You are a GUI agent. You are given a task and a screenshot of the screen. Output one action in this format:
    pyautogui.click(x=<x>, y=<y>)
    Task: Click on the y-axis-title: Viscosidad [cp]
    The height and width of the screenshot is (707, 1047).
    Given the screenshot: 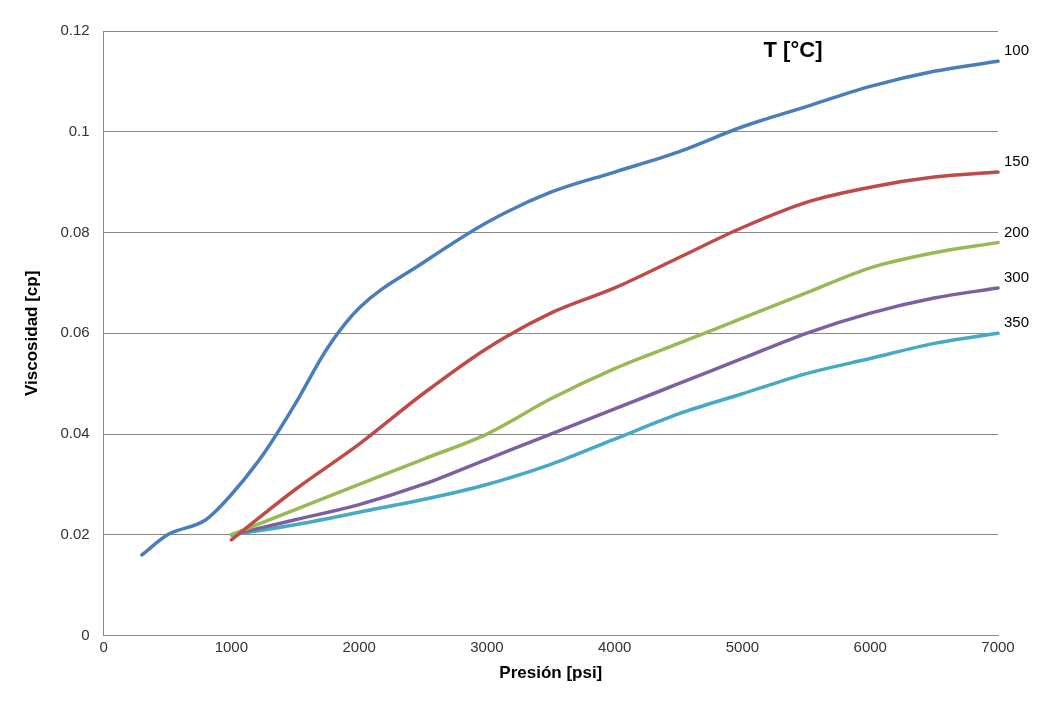 What is the action you would take?
    pyautogui.click(x=31, y=333)
    